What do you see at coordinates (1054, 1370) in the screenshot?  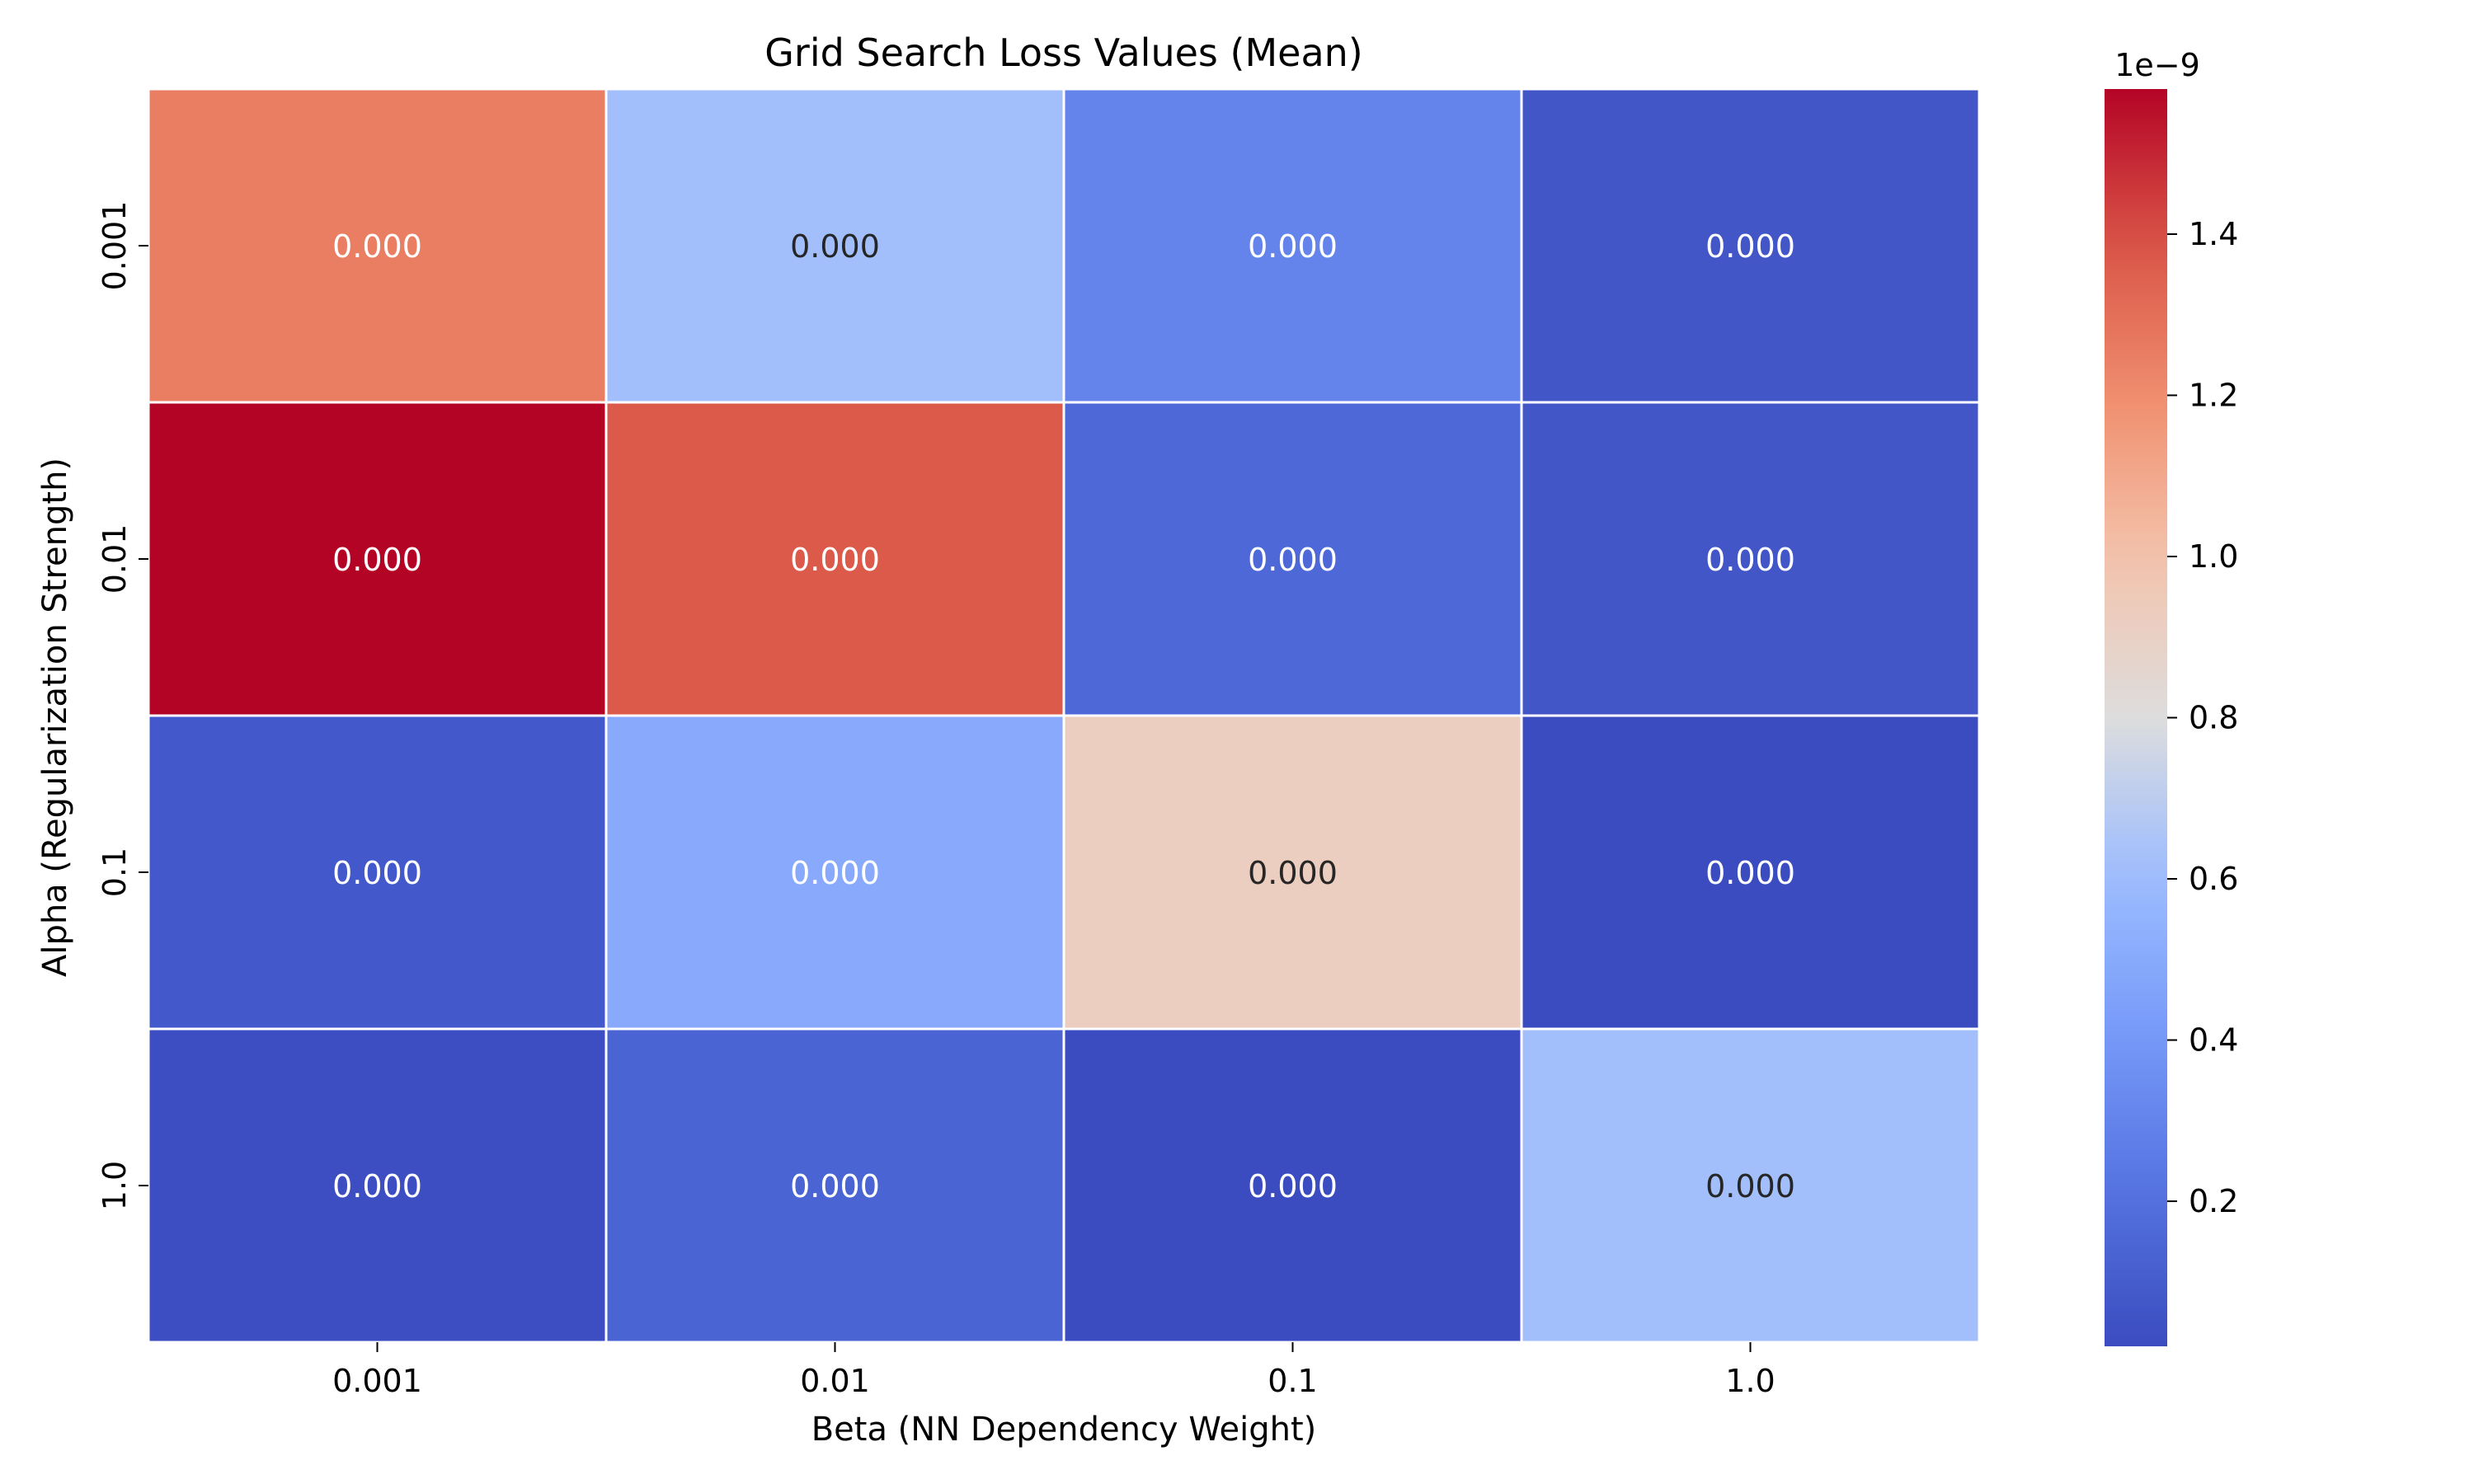 I see `x-axis: 0.001 0.01 0.1 1.0` at bounding box center [1054, 1370].